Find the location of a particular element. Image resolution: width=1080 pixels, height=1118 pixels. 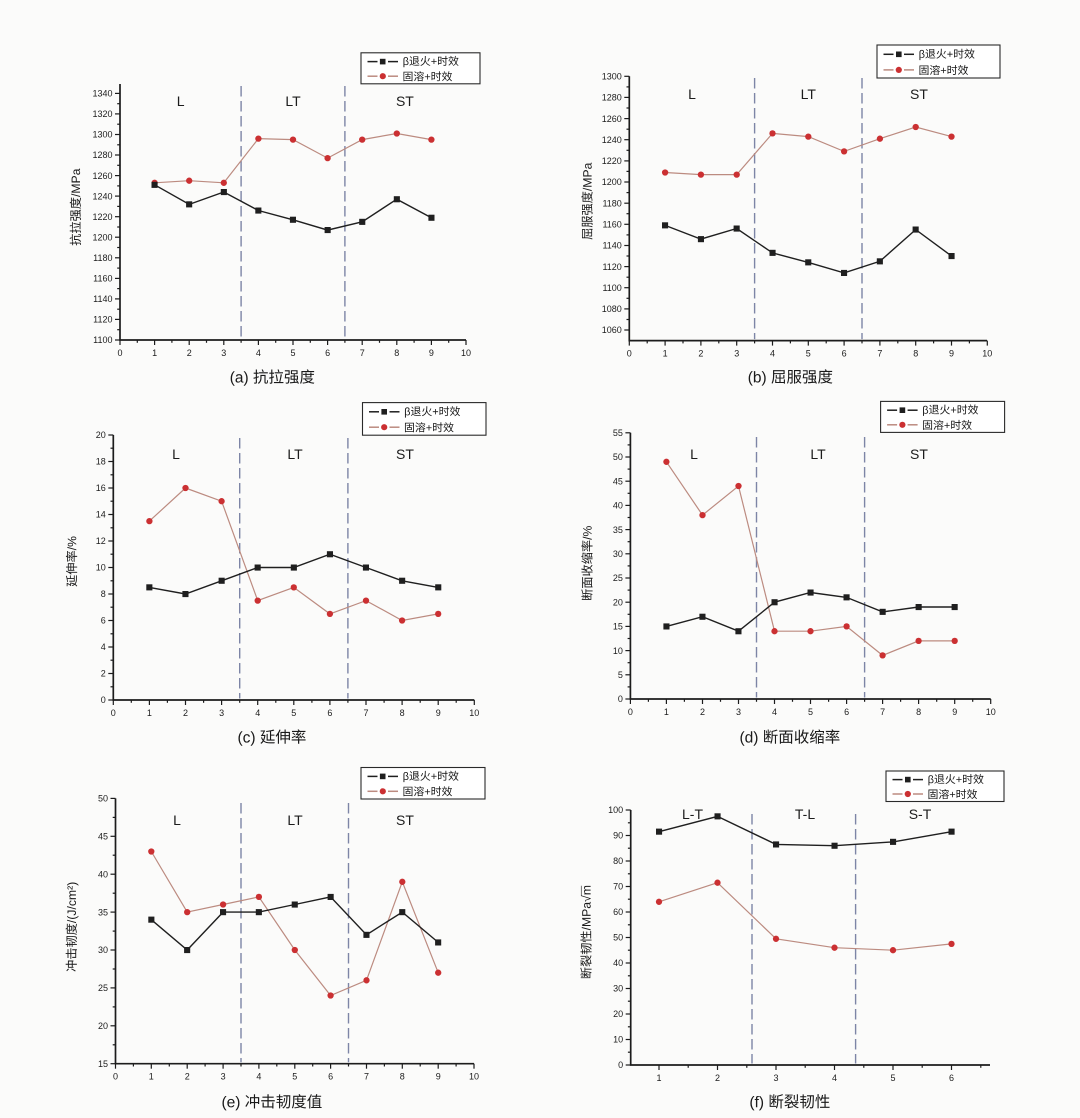

svg-text: 70 is located at coordinates (618, 887).